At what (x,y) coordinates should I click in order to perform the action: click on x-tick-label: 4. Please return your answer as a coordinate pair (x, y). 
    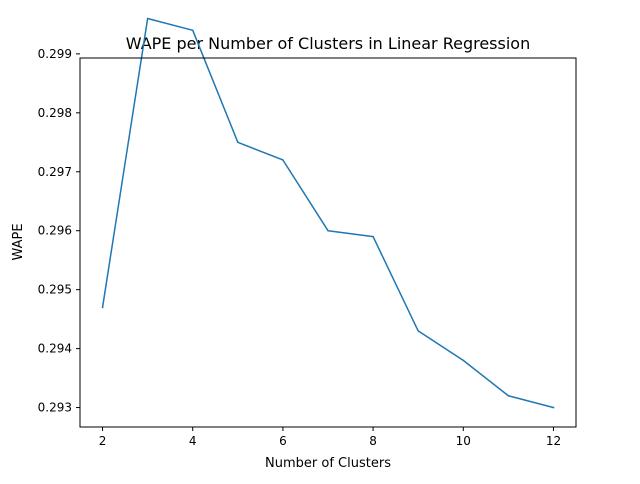
    Looking at the image, I should click on (193, 441).